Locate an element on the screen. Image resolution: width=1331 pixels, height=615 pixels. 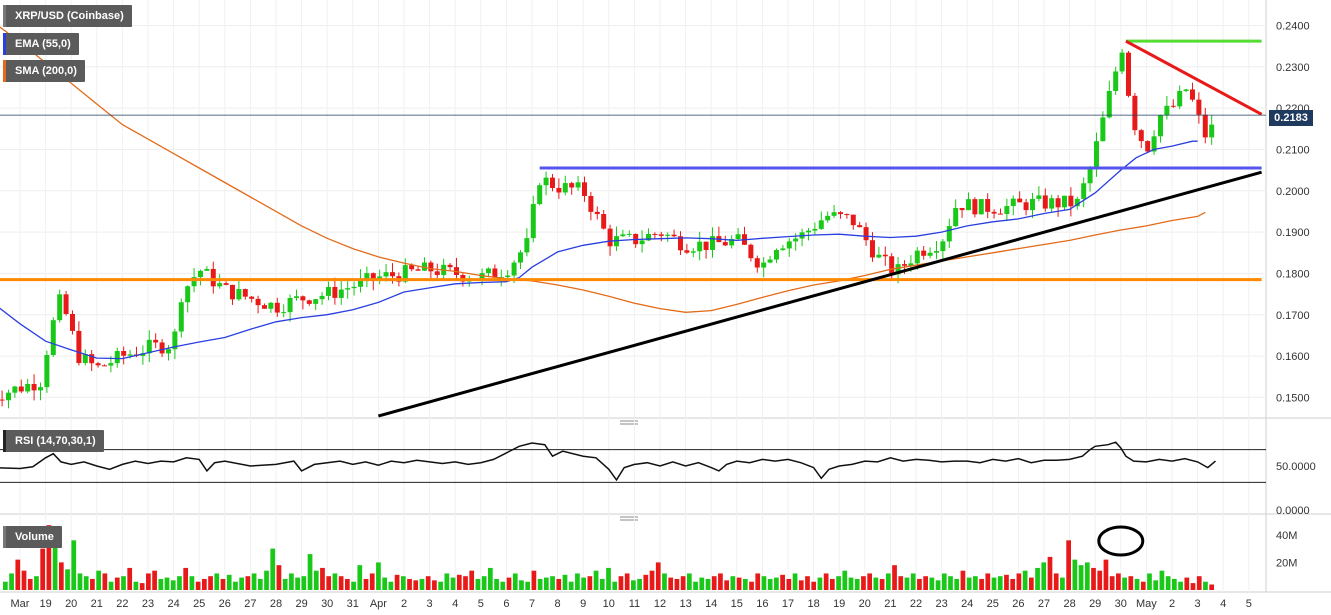
ema-swatch is located at coordinates (4, 44).